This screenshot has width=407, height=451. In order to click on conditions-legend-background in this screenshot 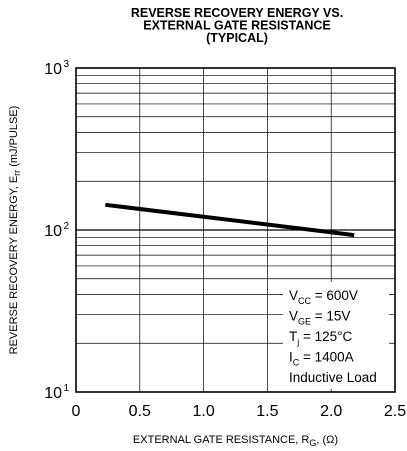, I will do `click(336, 335)`.